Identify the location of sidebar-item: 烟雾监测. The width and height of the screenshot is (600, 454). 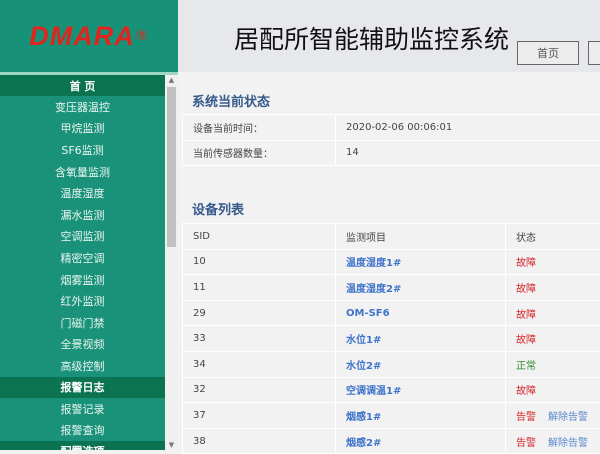
(82, 280).